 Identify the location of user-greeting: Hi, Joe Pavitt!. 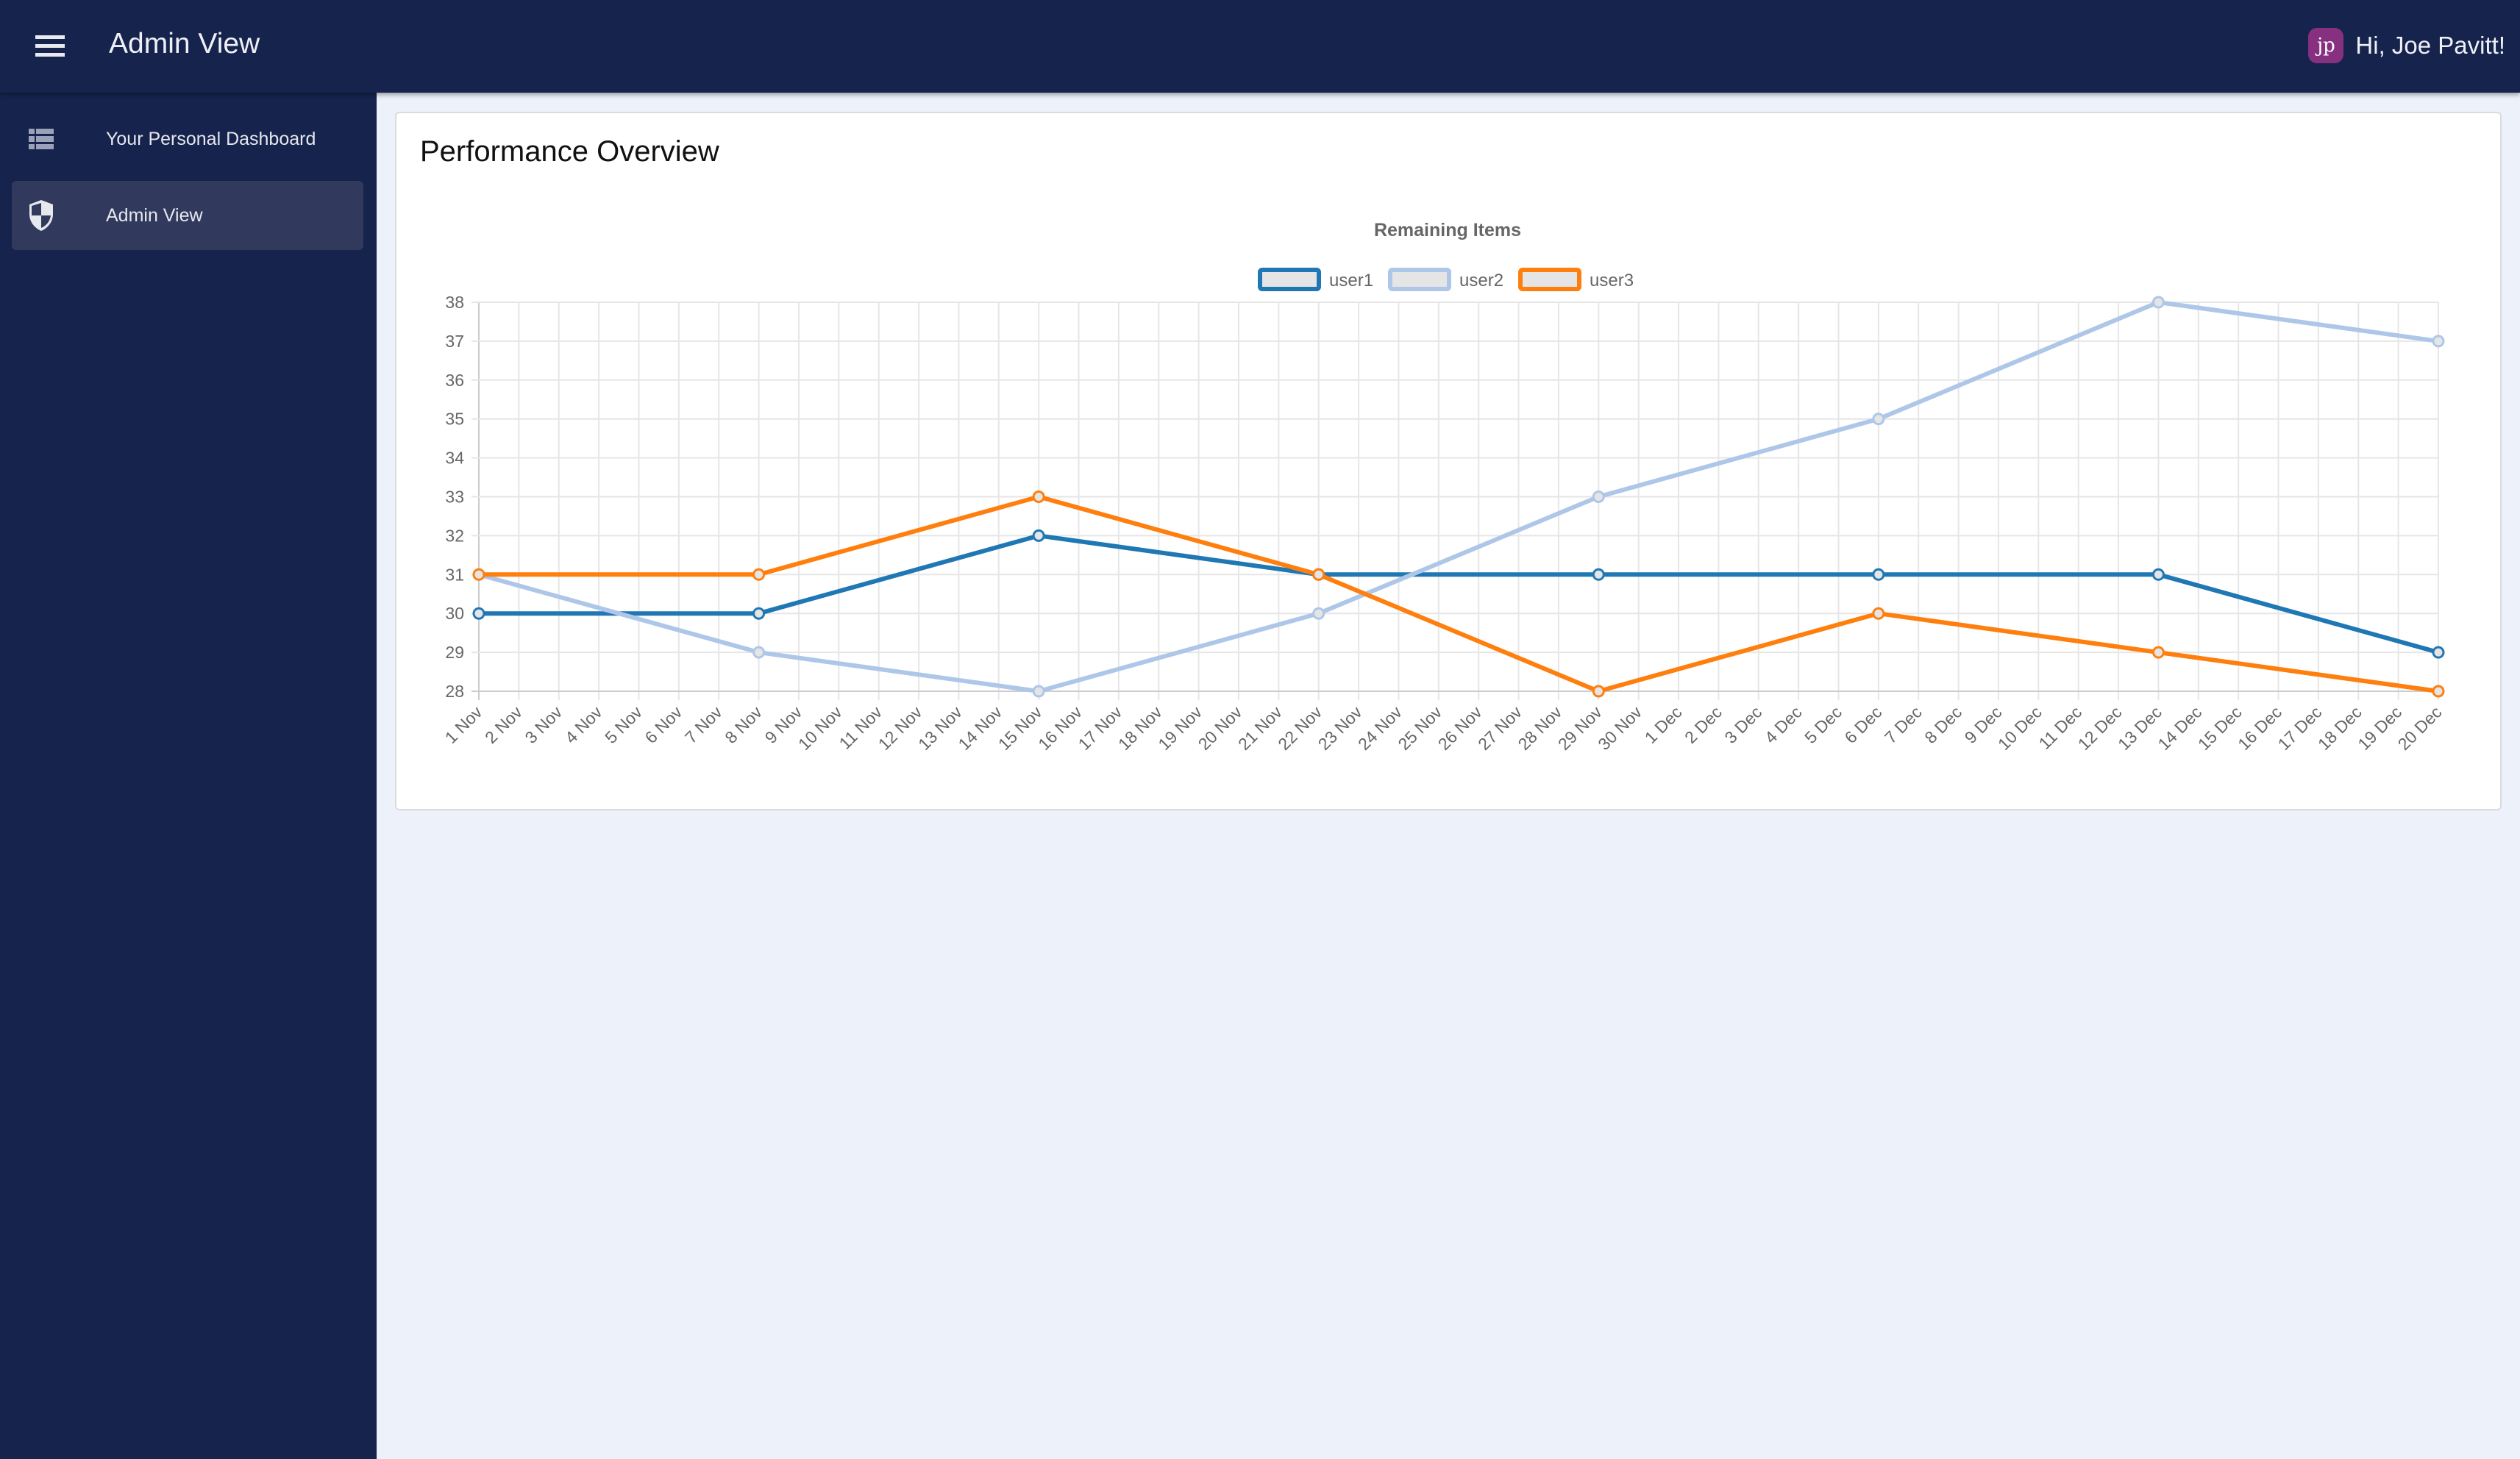
(2430, 45).